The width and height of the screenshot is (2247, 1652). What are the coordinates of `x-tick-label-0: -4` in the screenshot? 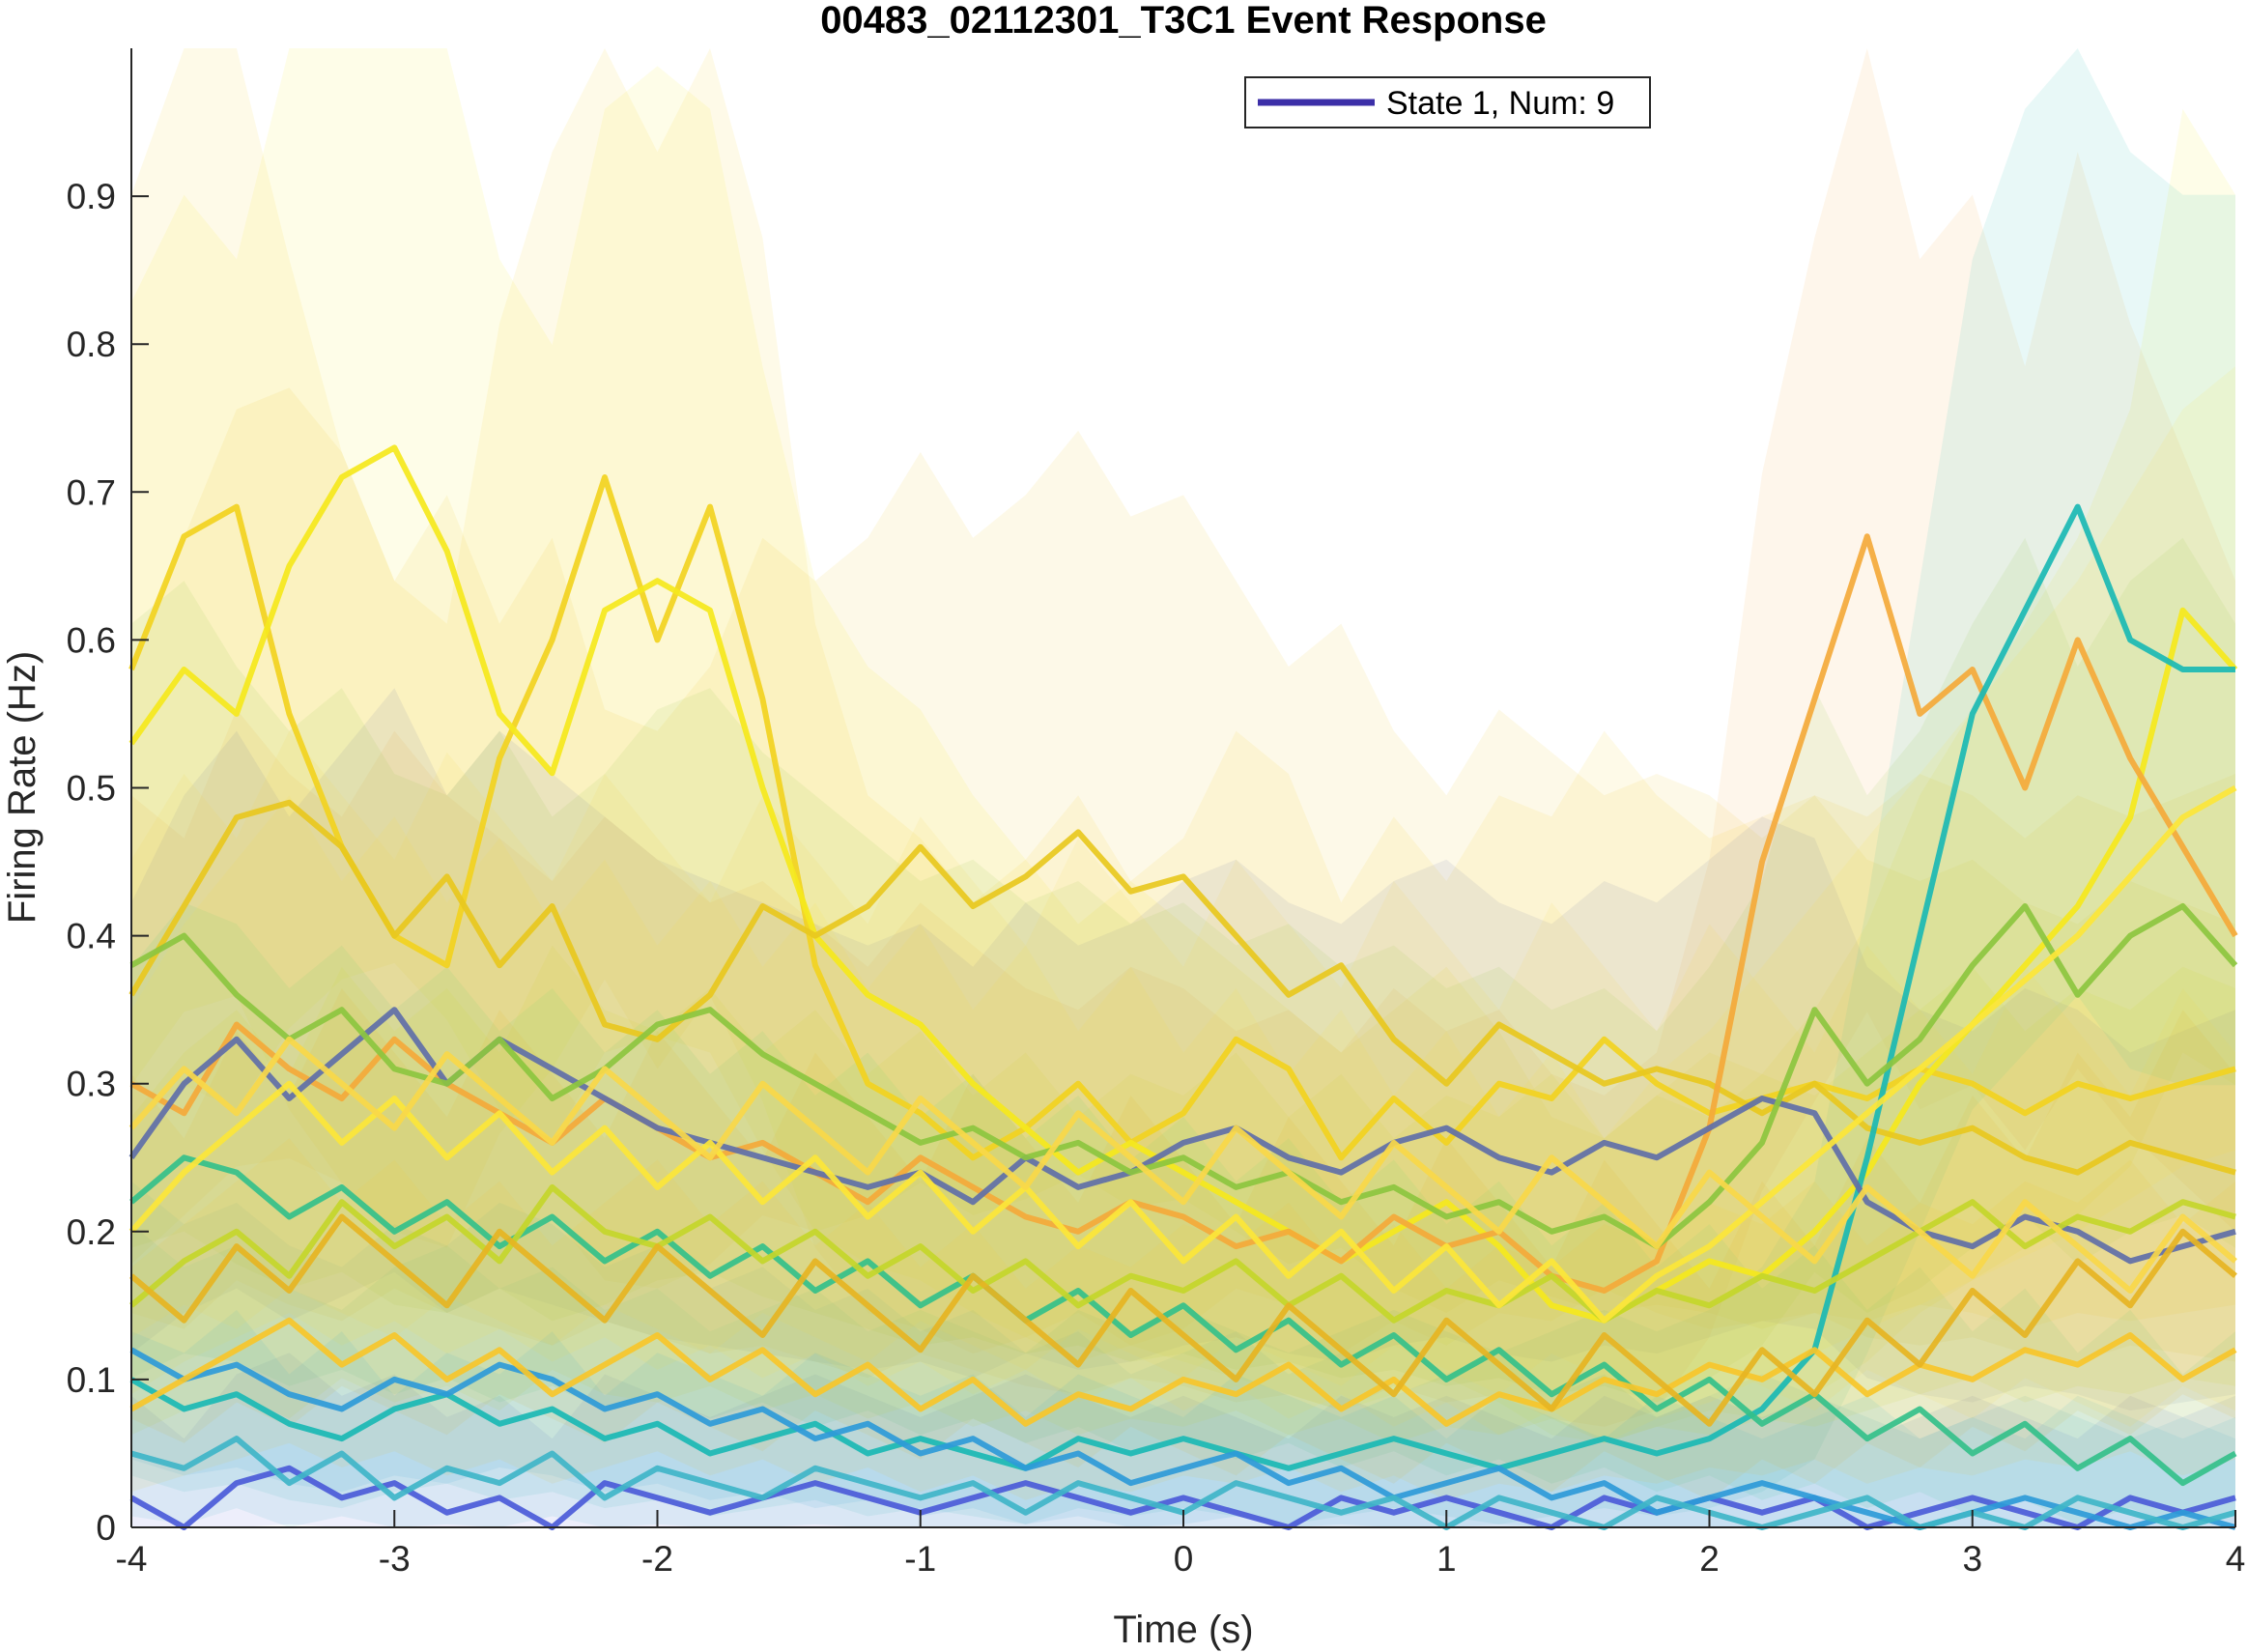 It's located at (132, 1559).